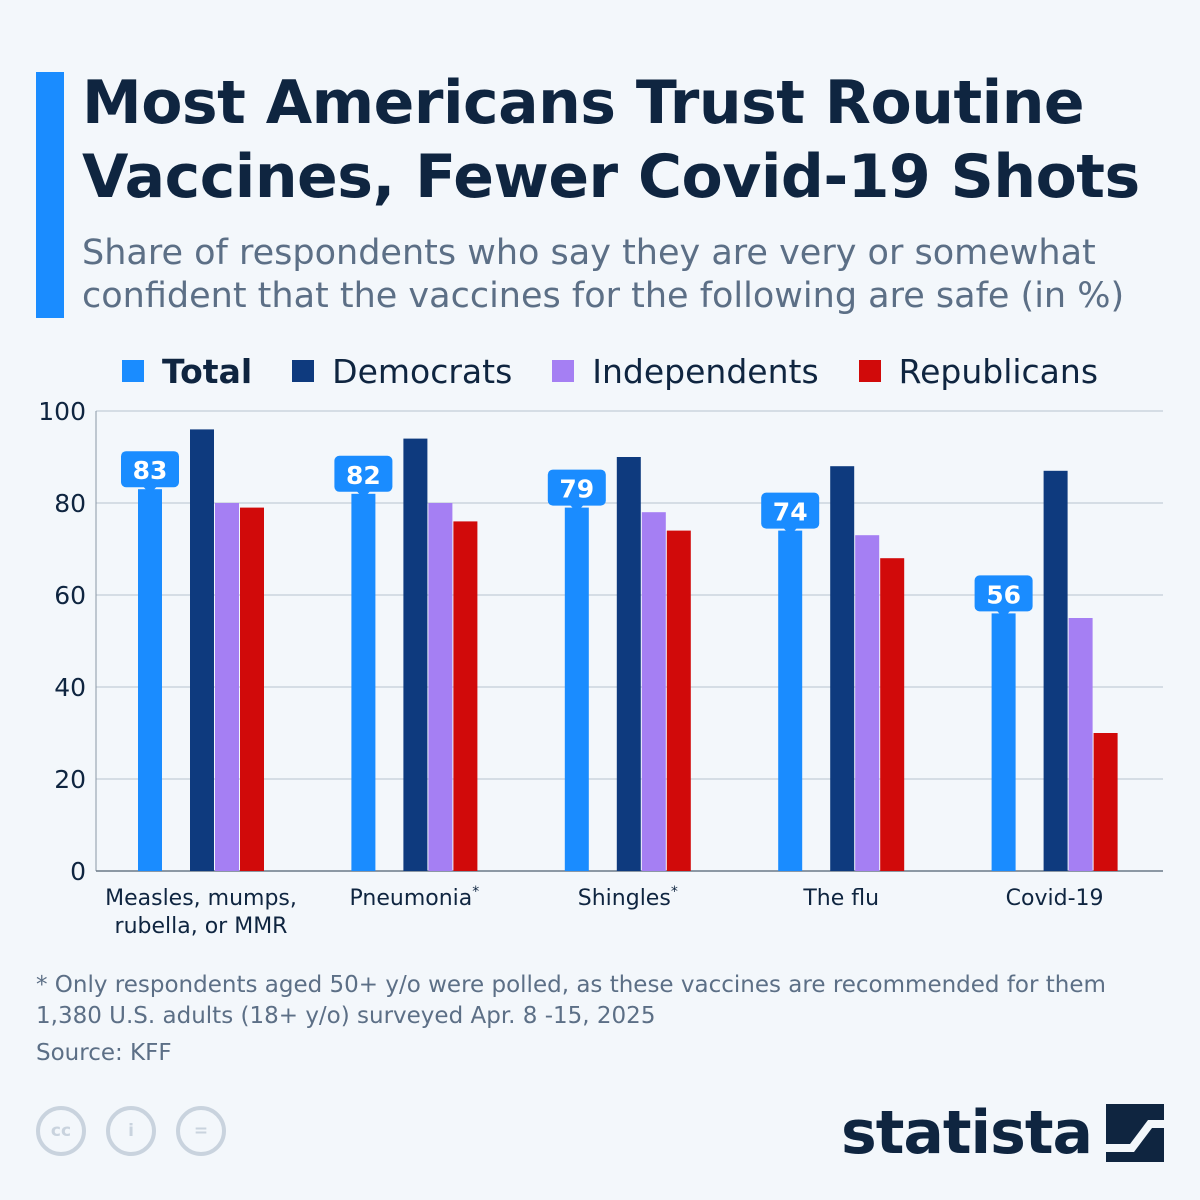 This screenshot has width=1200, height=1200. I want to click on y-tick-label: 60, so click(70, 595).